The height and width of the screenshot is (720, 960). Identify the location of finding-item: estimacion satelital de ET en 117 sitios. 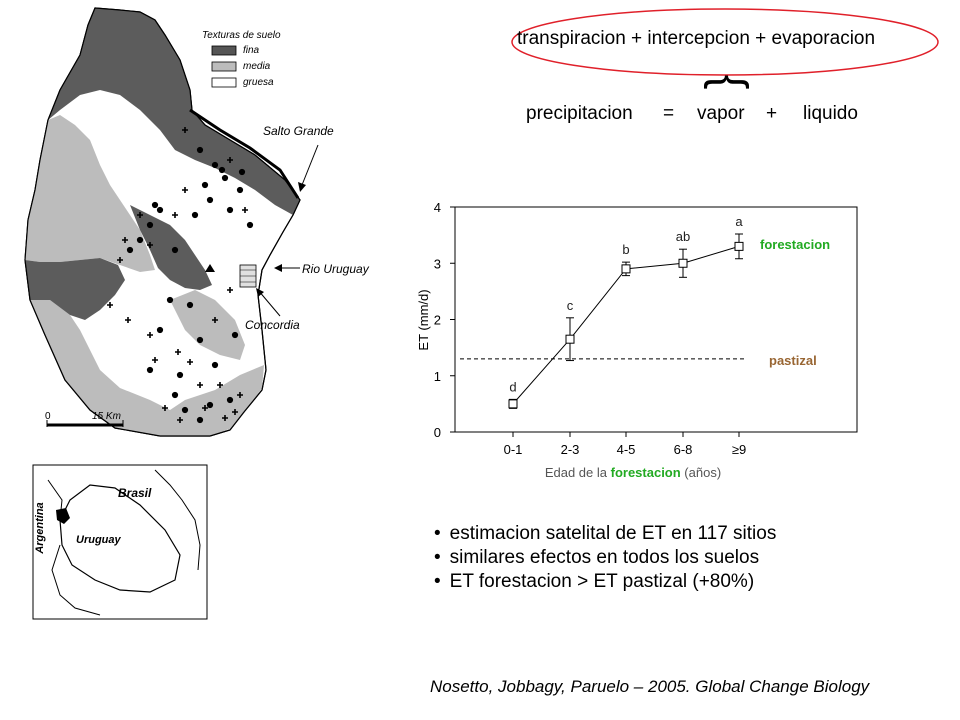
(605, 534).